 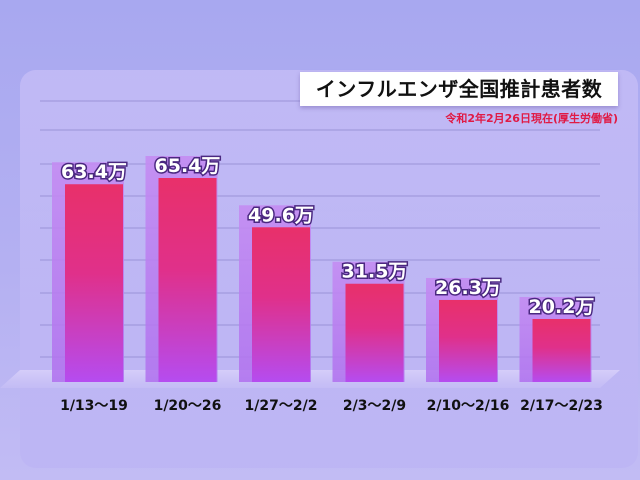 I want to click on title-box: インフルエンザ全国推計患者数, so click(x=459, y=89).